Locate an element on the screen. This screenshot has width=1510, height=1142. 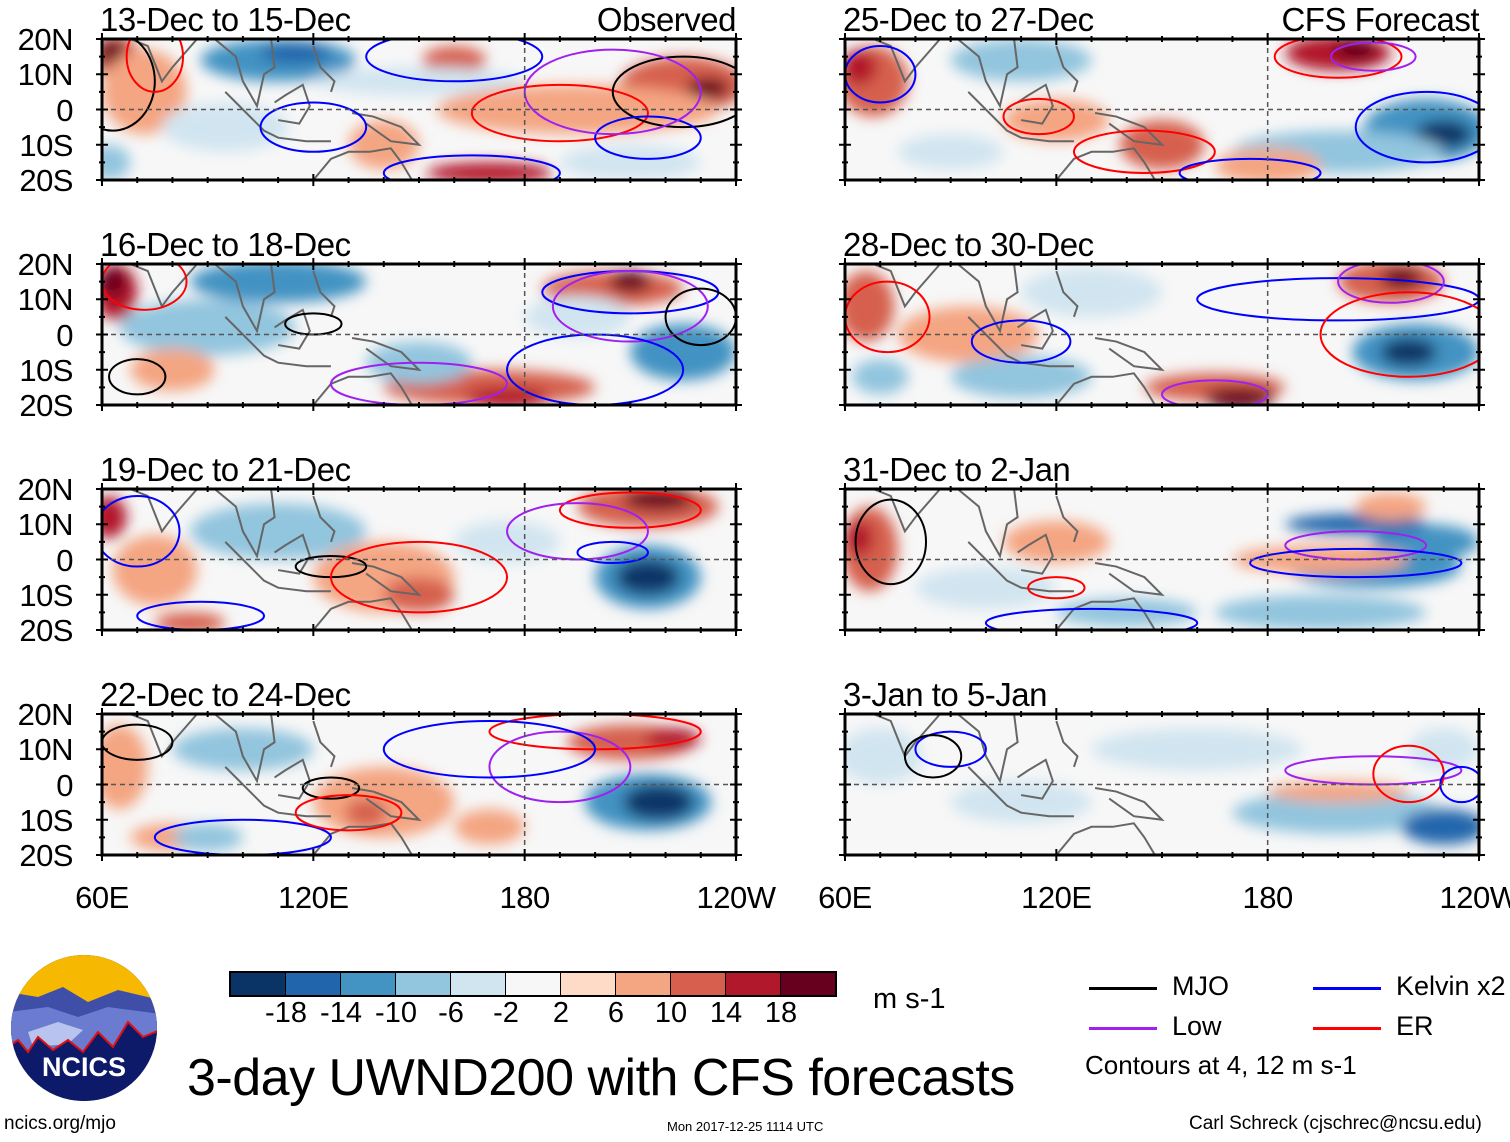
legend-label: Kelvin x2 is located at coordinates (1451, 986).